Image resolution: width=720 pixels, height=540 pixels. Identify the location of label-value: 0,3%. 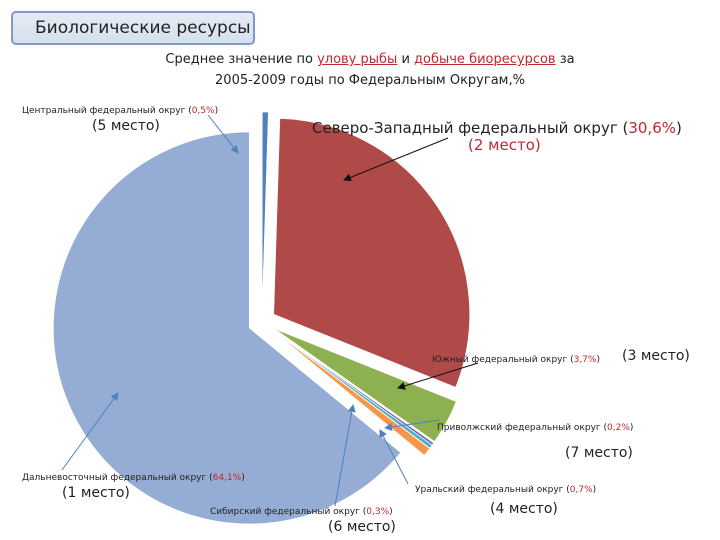
(378, 512).